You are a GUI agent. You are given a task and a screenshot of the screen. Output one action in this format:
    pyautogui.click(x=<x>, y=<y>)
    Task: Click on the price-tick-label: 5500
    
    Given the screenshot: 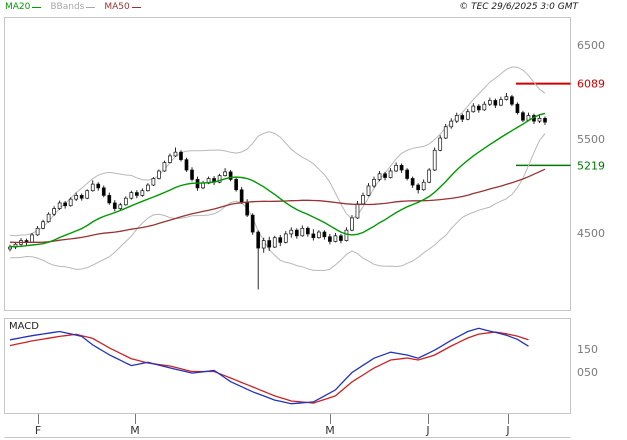 What is the action you would take?
    pyautogui.click(x=591, y=139)
    